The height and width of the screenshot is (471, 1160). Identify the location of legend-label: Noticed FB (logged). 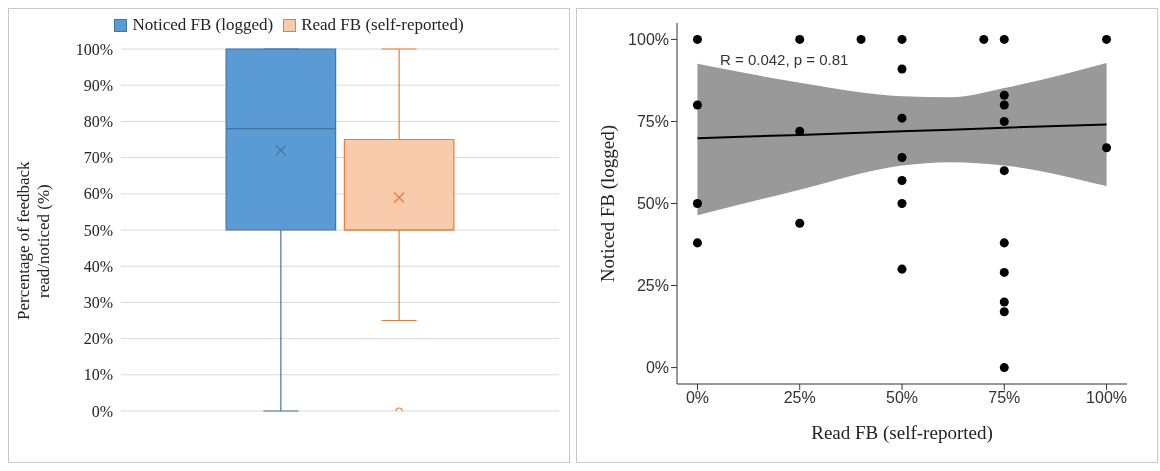
(203, 25).